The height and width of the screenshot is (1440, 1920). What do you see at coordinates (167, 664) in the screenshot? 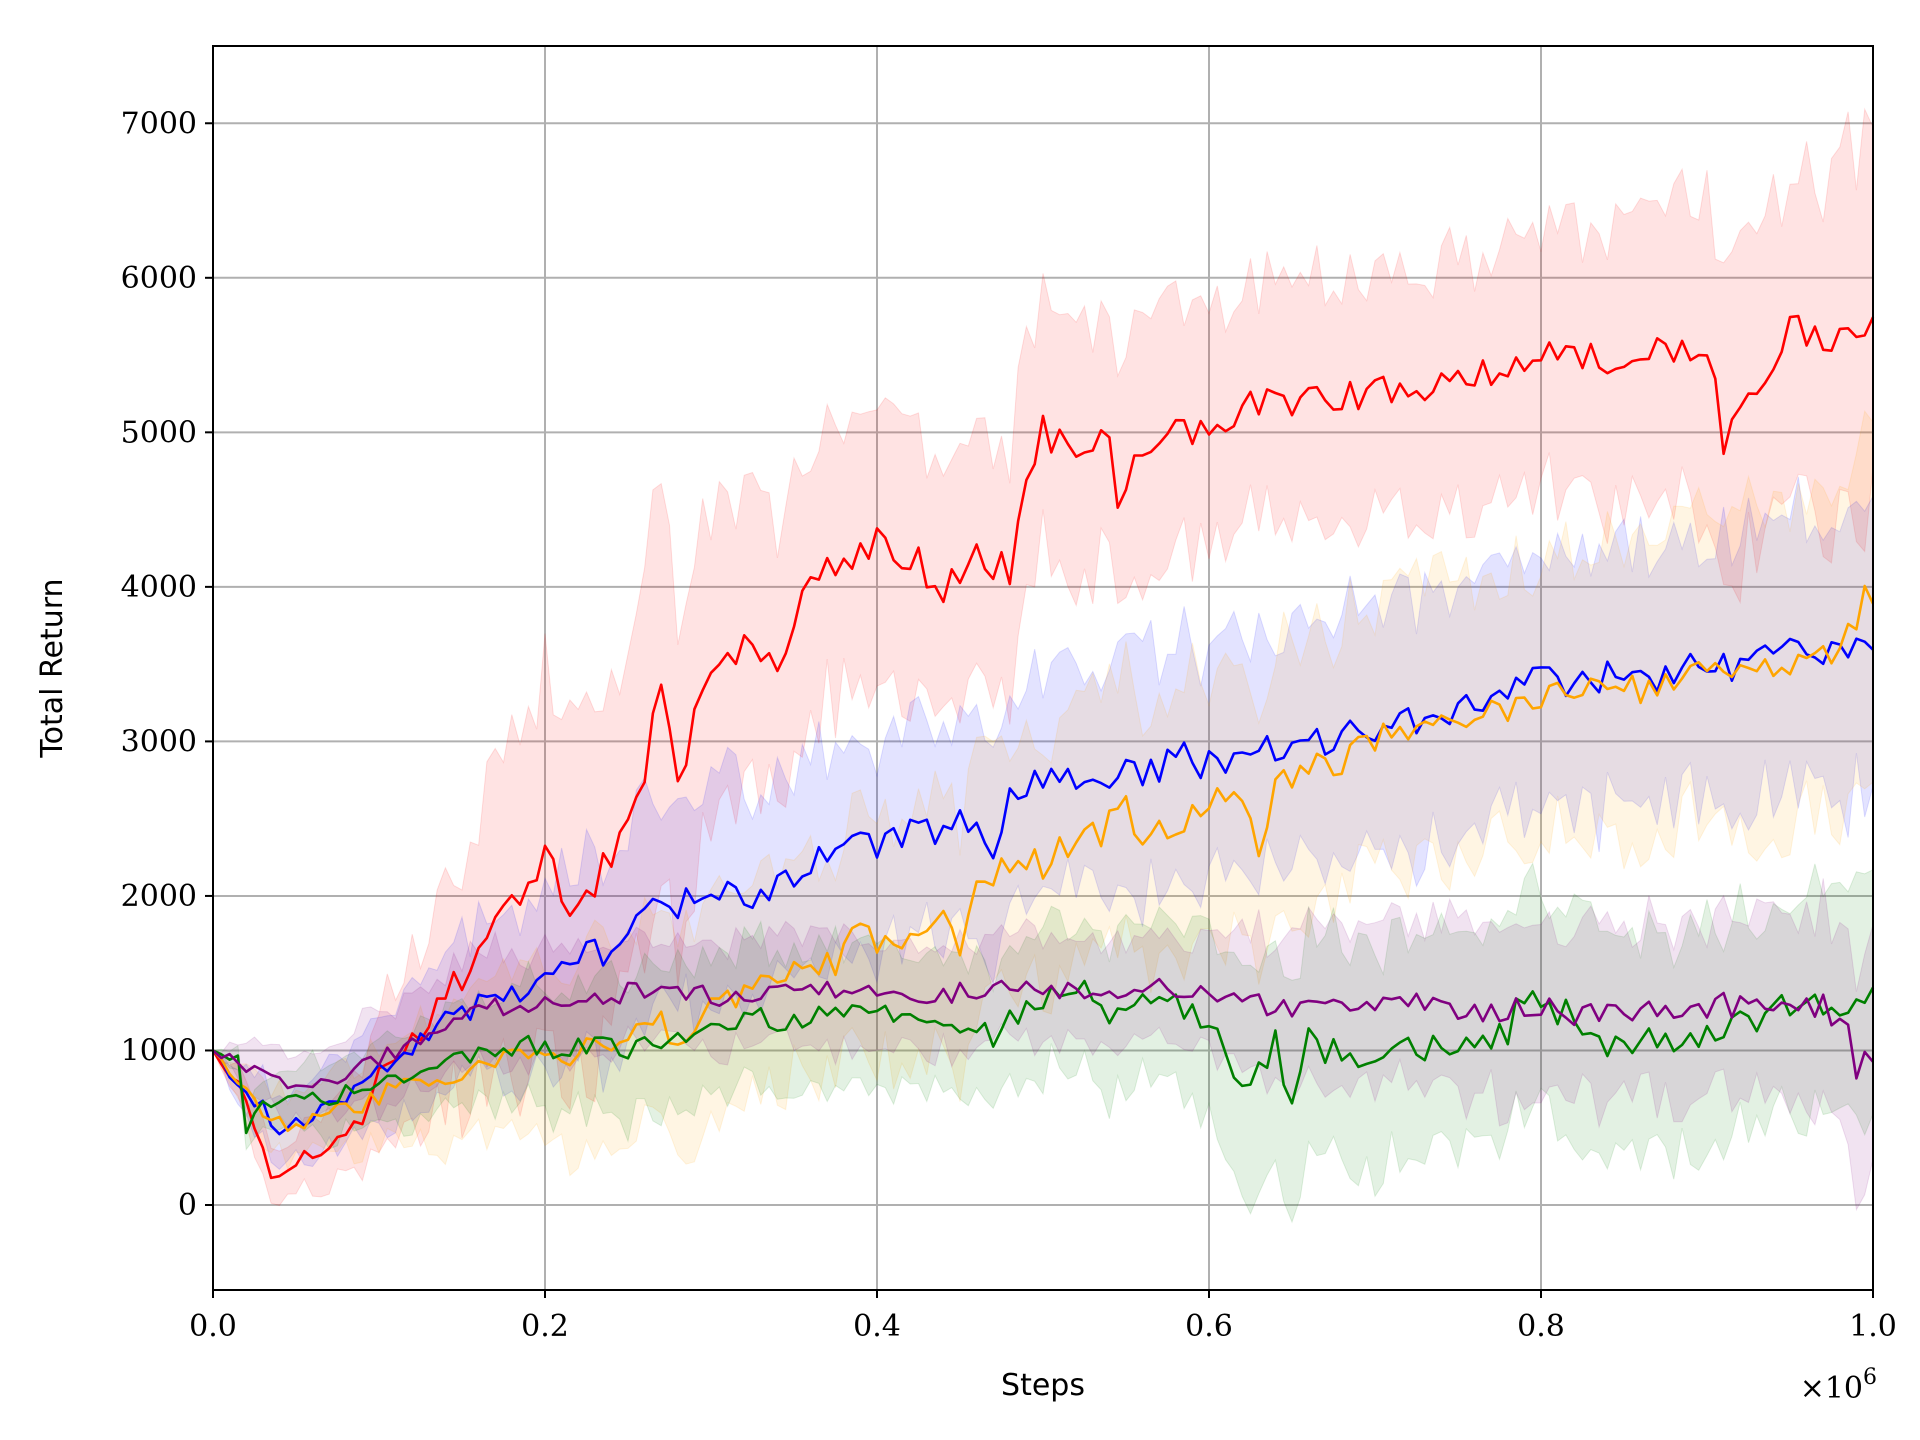
I see `y-axis-ticks: 0 1000 2000 3000 4000 5000 6000 7000` at bounding box center [167, 664].